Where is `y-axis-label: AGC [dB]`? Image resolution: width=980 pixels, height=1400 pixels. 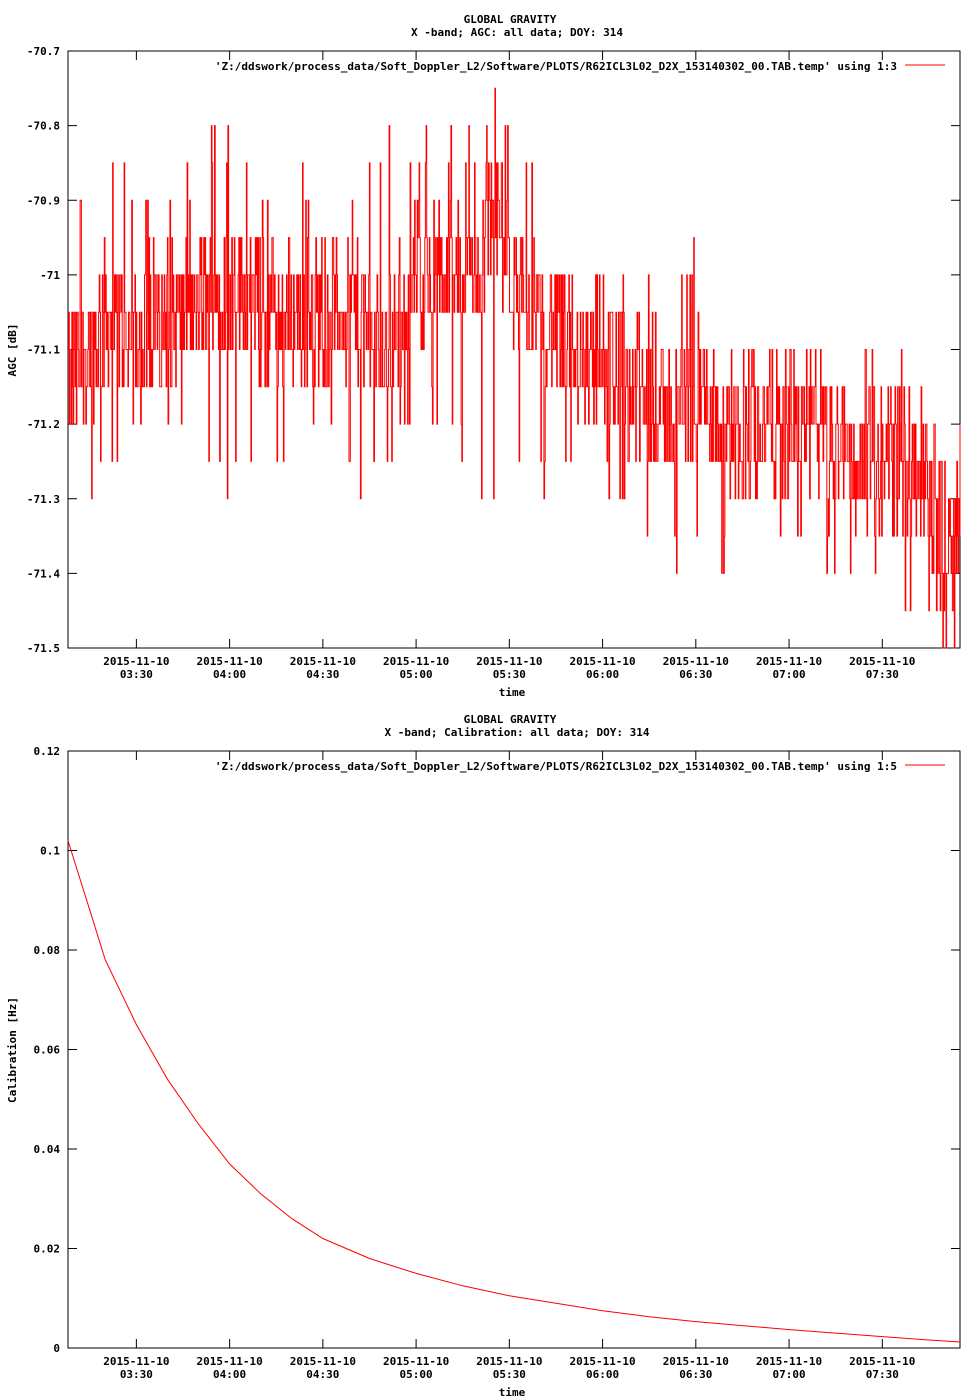 y-axis-label: AGC [dB] is located at coordinates (12, 350).